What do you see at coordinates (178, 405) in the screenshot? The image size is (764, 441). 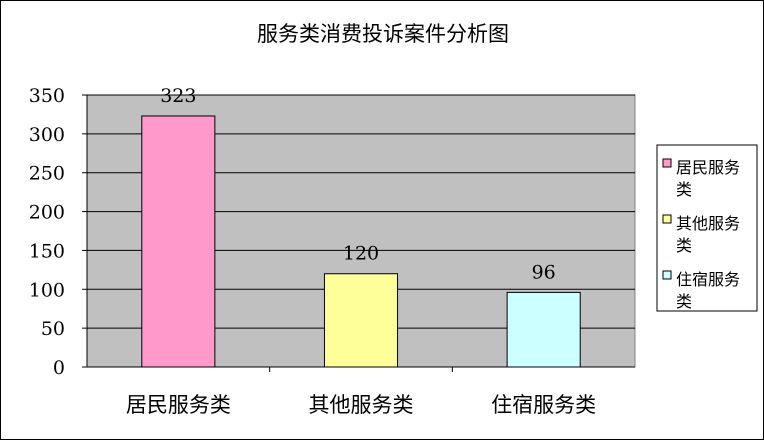 I see `x-category-label: 居民服务类` at bounding box center [178, 405].